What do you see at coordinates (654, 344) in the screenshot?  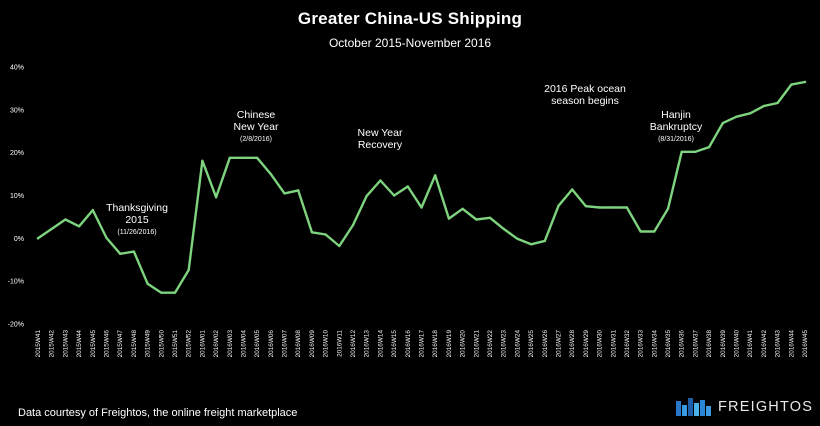 I see `x-tick-label: 2016W34` at bounding box center [654, 344].